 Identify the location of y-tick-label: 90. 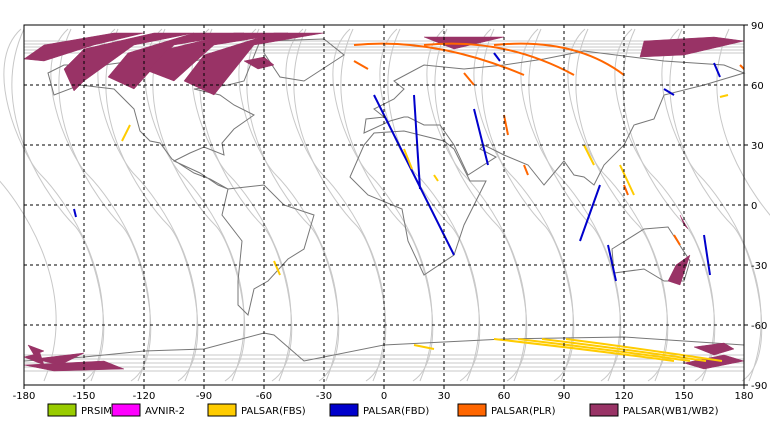
(757, 26).